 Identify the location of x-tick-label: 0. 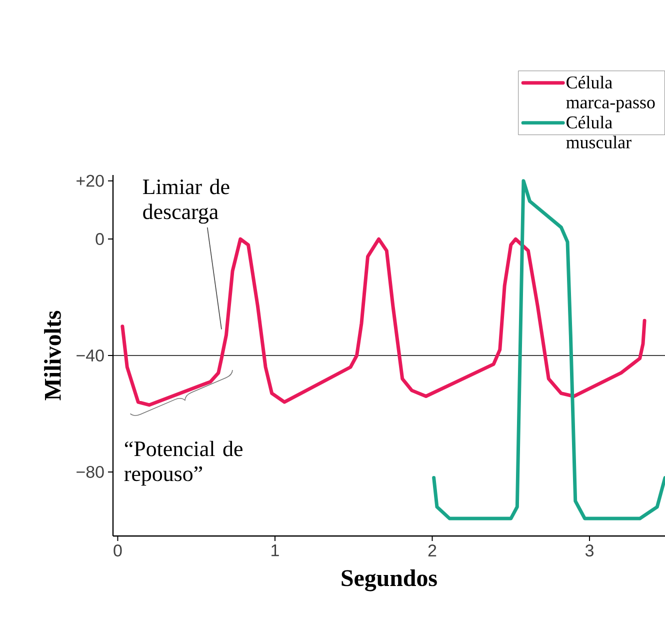
(118, 550).